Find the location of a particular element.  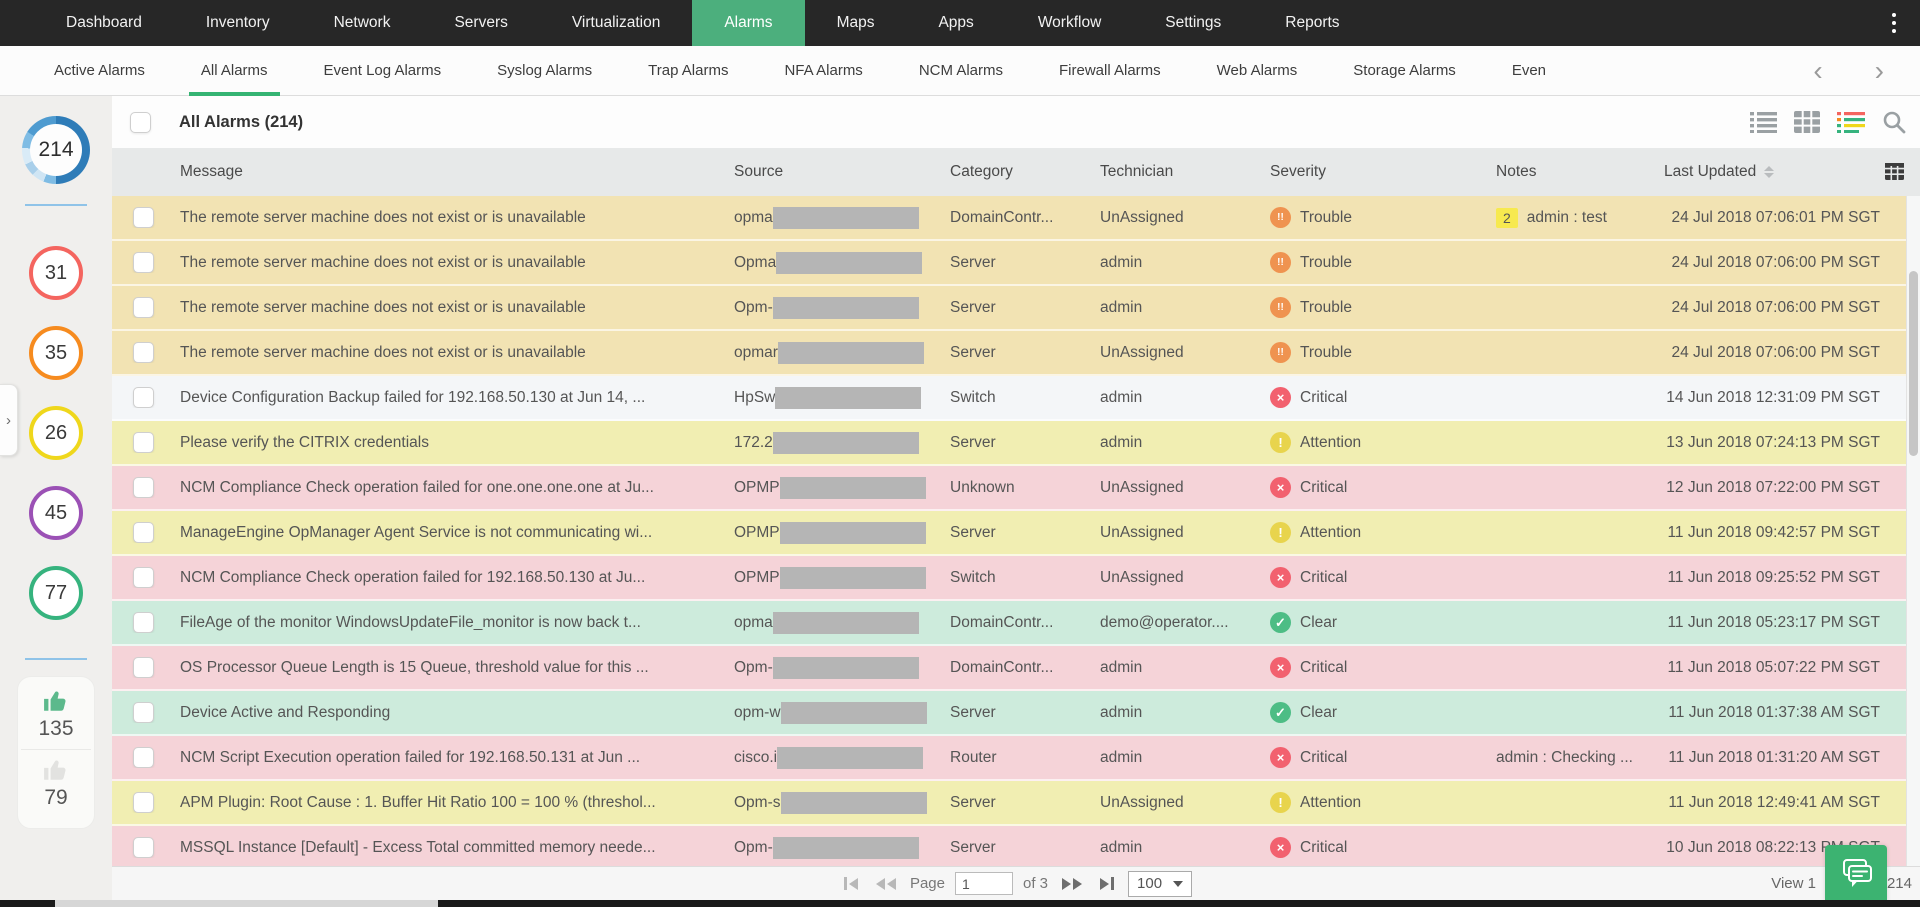

nav-item-inventory: Inventory is located at coordinates (237, 22).